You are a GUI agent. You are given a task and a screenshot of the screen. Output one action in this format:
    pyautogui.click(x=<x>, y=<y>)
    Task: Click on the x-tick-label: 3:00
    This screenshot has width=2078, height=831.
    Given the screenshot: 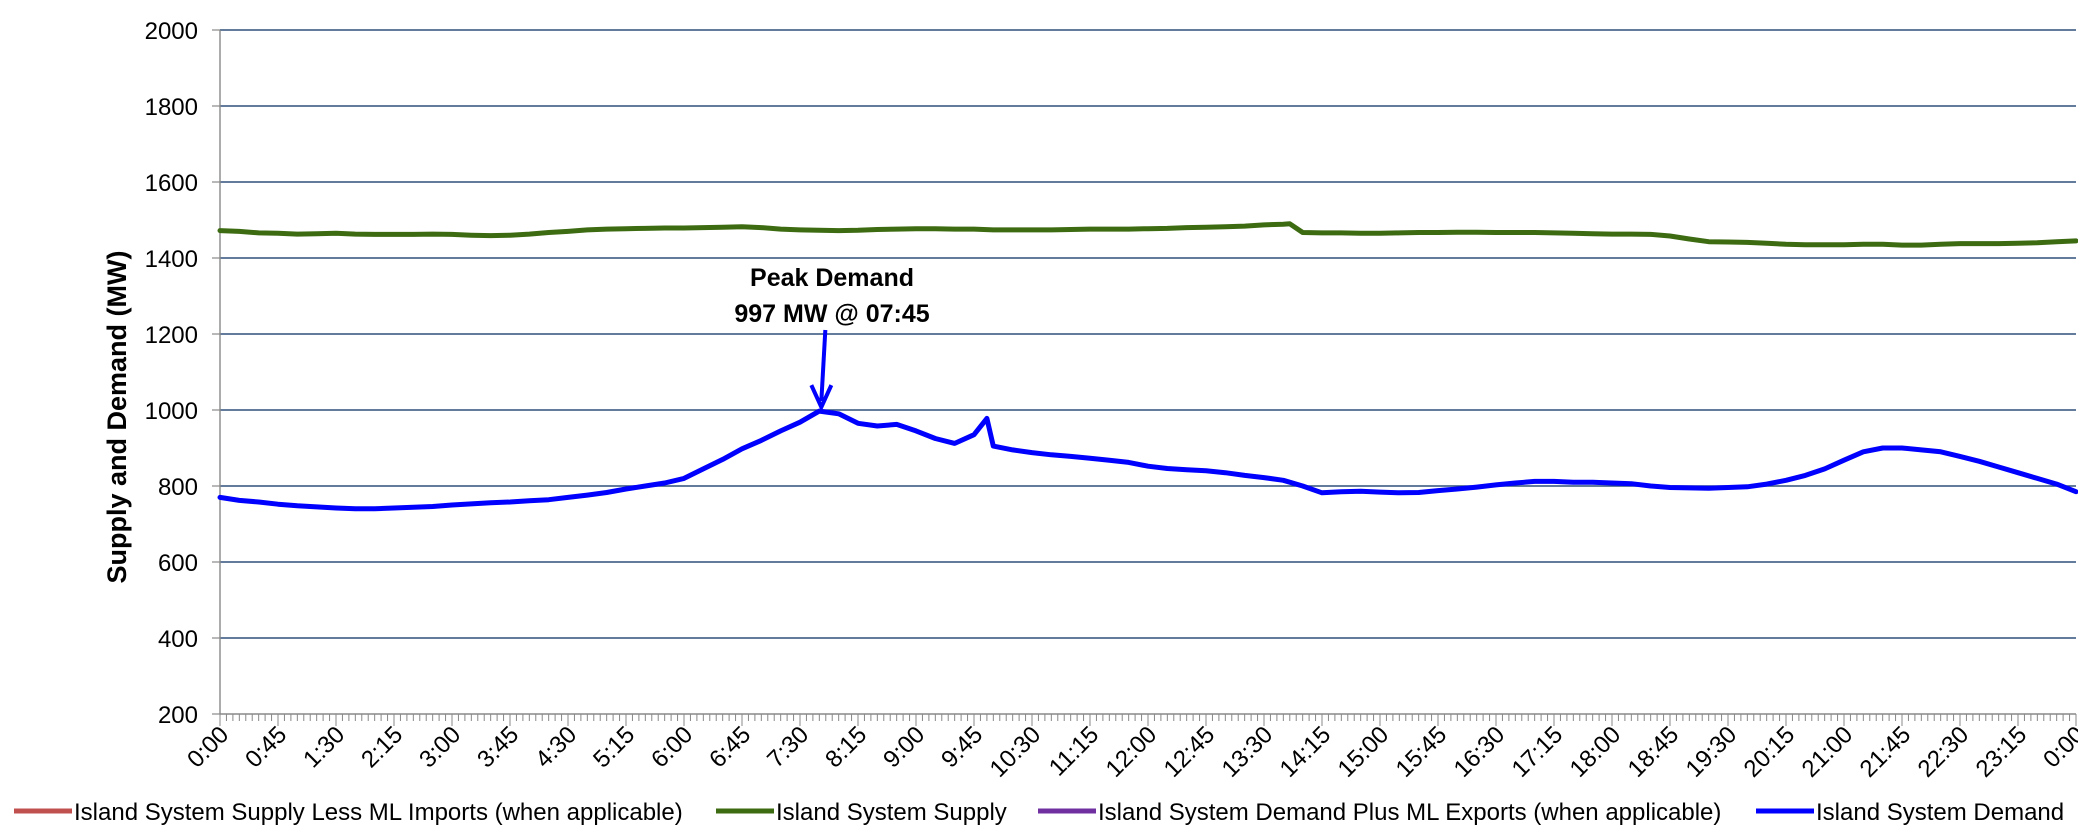 What is the action you would take?
    pyautogui.click(x=440, y=747)
    